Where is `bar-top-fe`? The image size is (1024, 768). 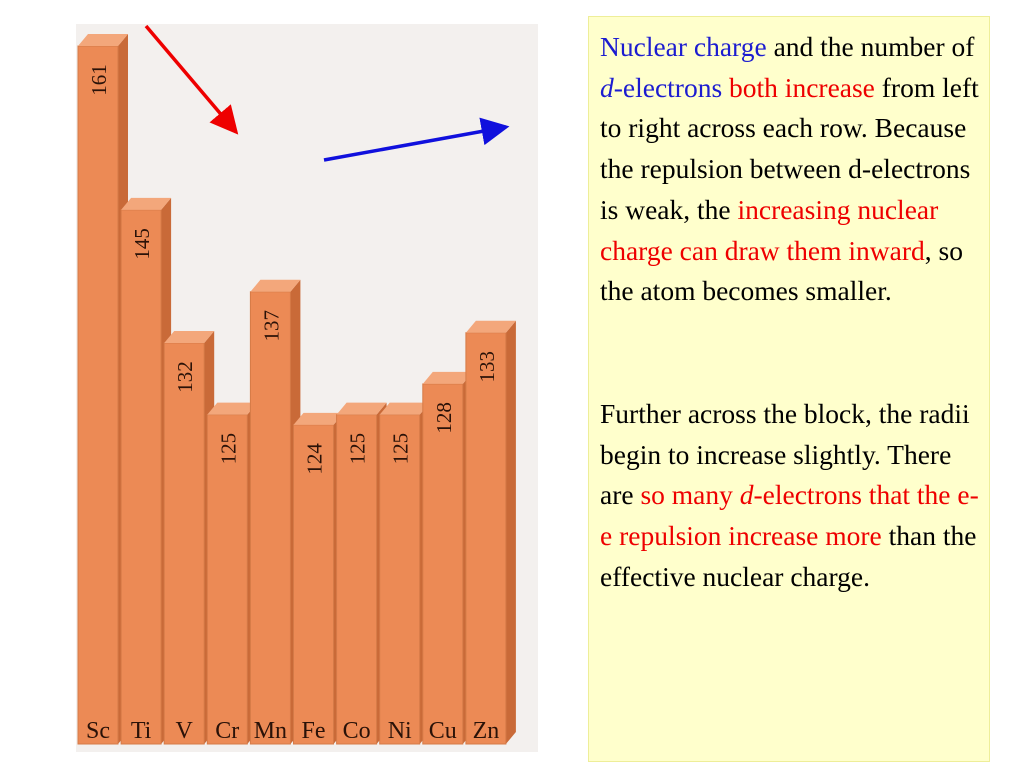
bar-top-fe is located at coordinates (318, 418).